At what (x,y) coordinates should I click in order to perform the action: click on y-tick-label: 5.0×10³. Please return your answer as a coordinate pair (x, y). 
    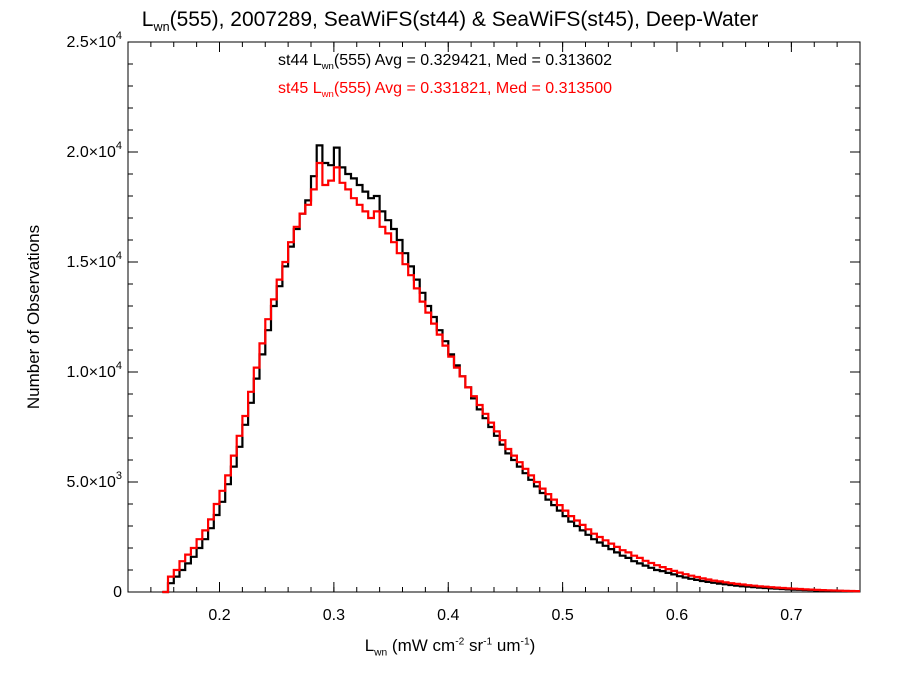
    Looking at the image, I should click on (94, 480).